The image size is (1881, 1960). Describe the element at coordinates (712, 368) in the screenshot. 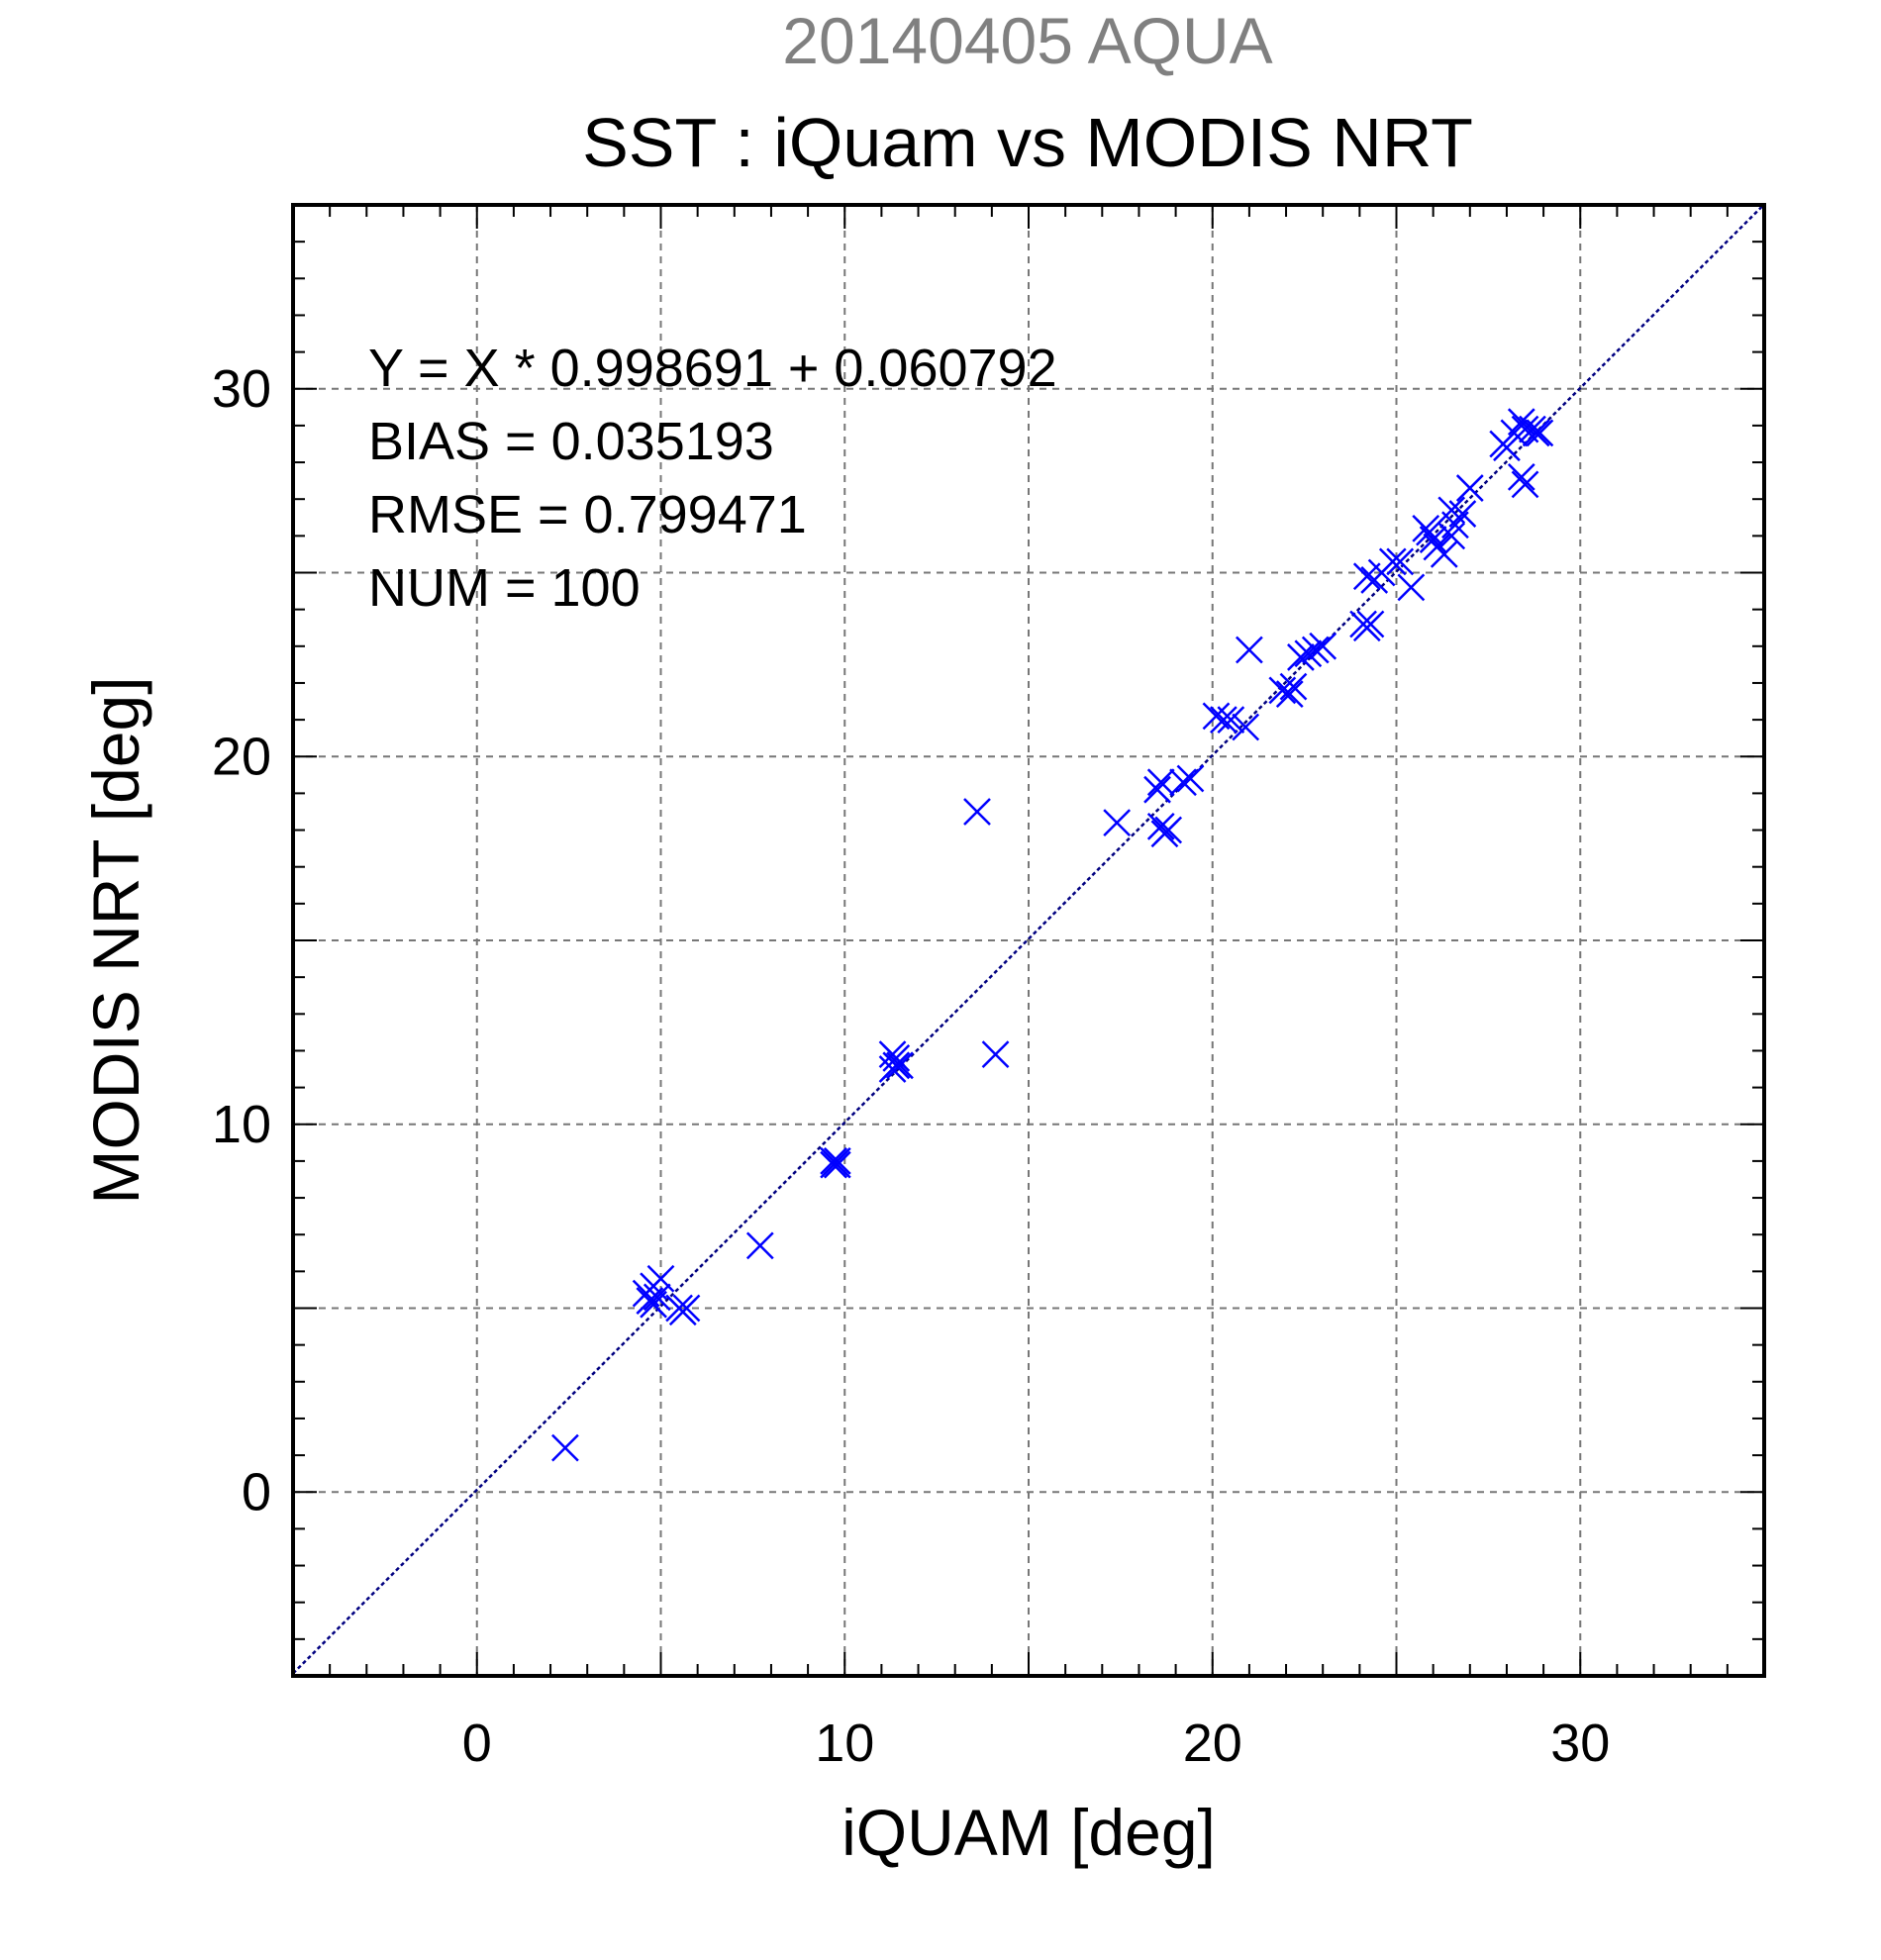

I see `stat-regression: Y = X * 0.998691 + 0.060792` at that location.